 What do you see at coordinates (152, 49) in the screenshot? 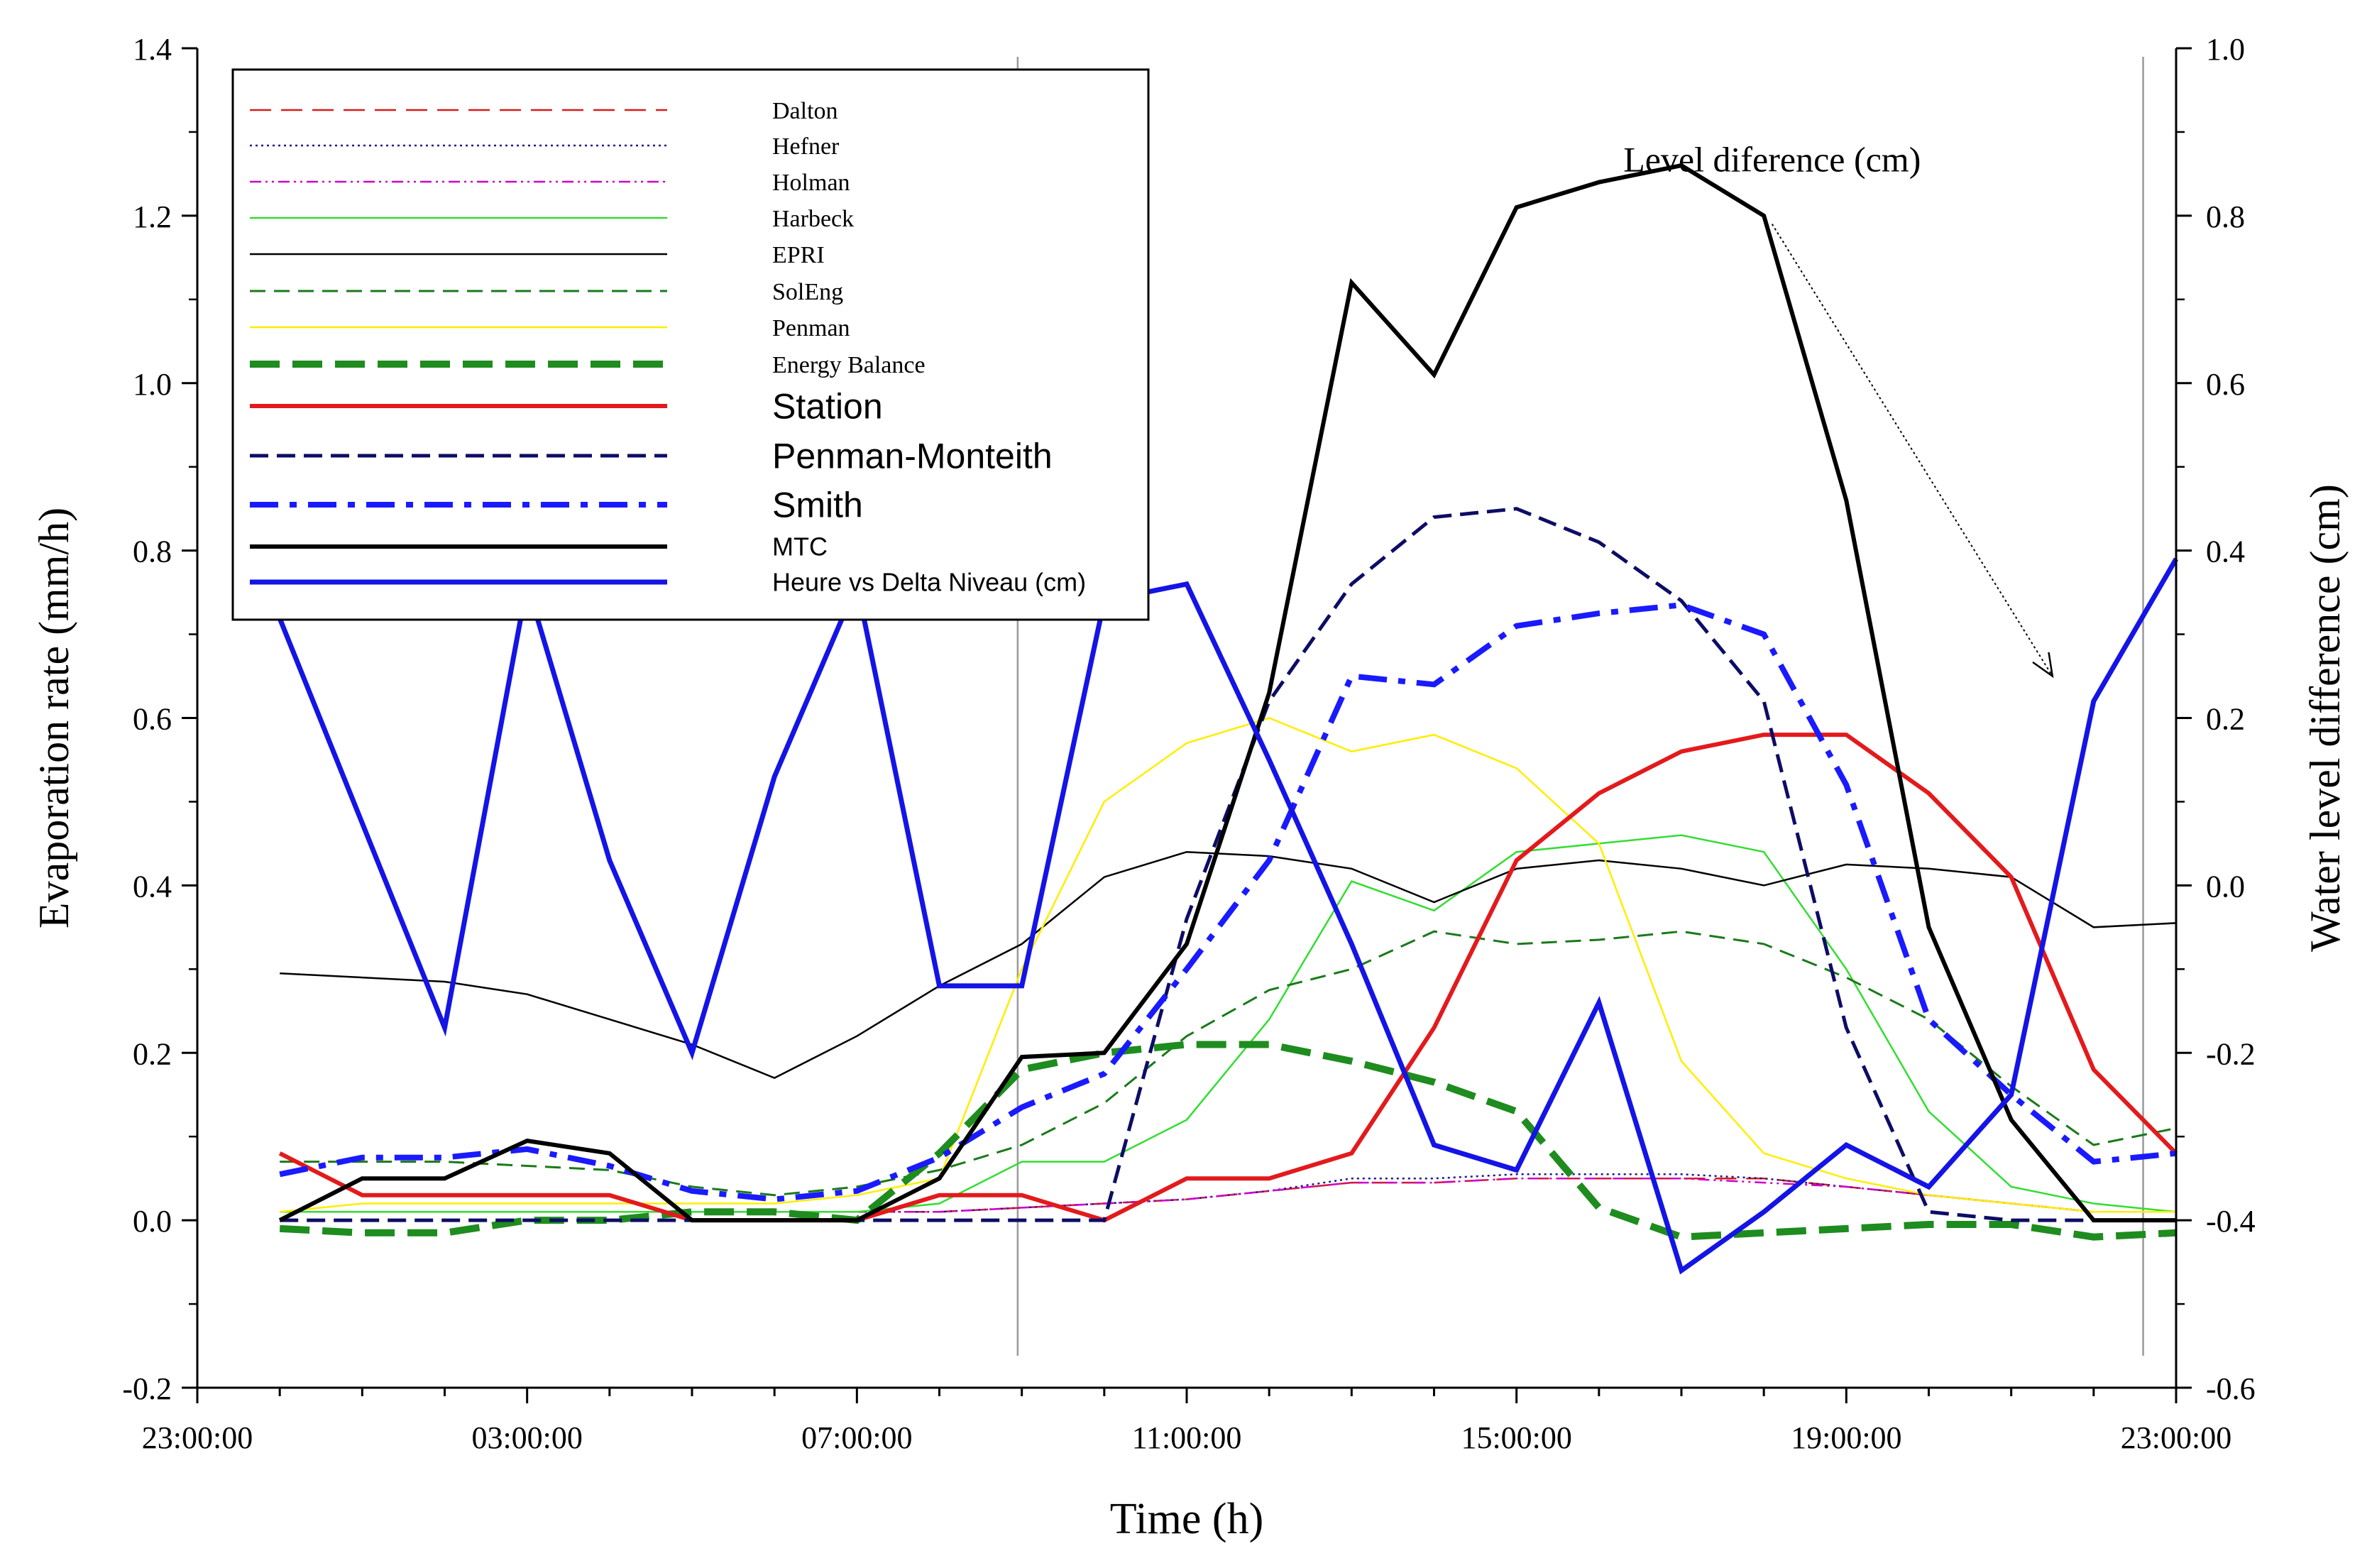
I see `y-left-tick-label: 1.4` at bounding box center [152, 49].